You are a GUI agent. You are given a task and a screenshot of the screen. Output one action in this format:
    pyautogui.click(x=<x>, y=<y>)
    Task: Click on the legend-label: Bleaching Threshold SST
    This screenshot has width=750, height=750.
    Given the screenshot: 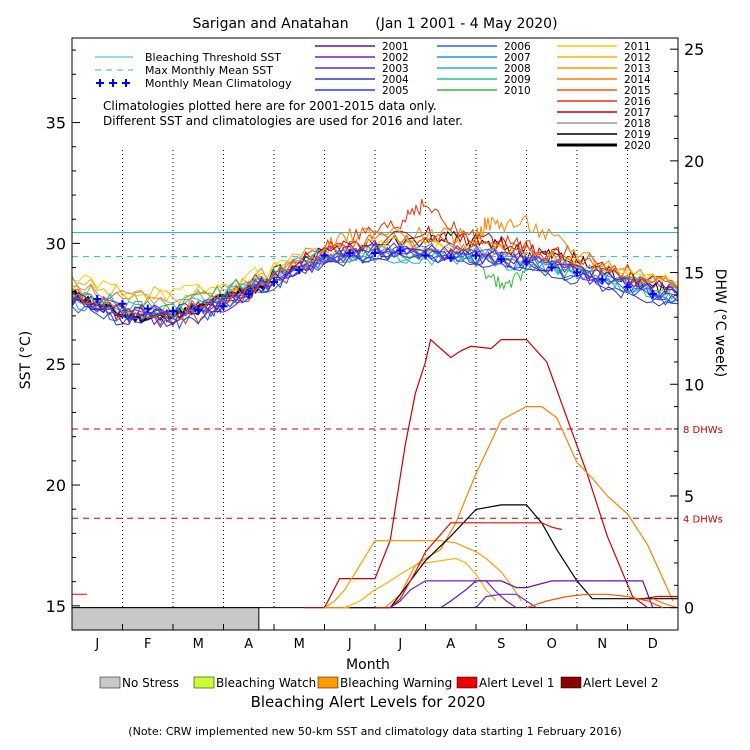 What is the action you would take?
    pyautogui.click(x=213, y=57)
    